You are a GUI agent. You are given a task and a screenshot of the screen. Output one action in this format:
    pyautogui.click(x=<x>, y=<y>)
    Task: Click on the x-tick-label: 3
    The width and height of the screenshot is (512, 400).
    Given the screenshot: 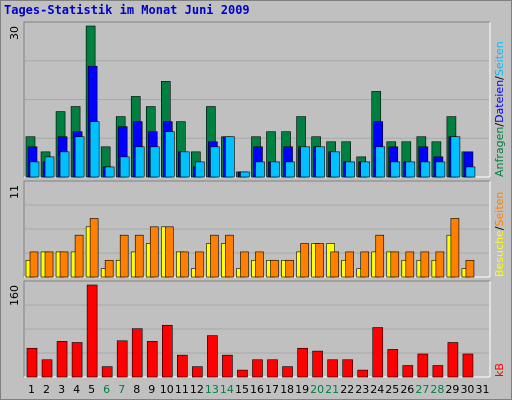 What is the action you would take?
    pyautogui.click(x=61, y=389)
    